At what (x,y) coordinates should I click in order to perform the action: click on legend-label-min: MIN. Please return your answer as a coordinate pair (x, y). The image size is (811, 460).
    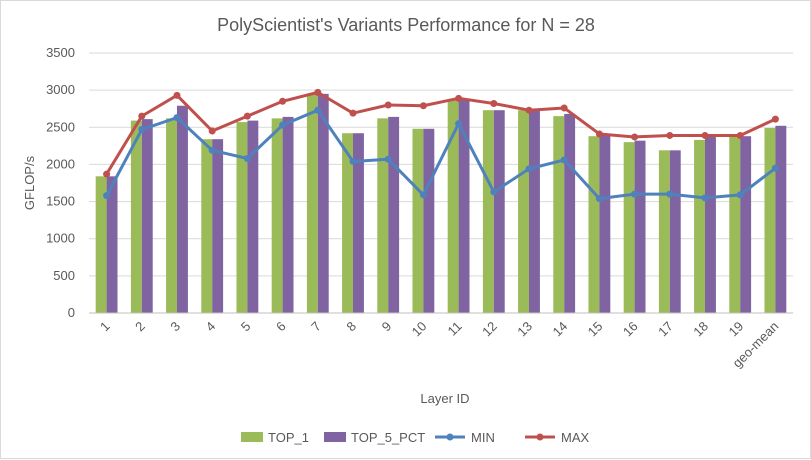
    Looking at the image, I should click on (483, 437).